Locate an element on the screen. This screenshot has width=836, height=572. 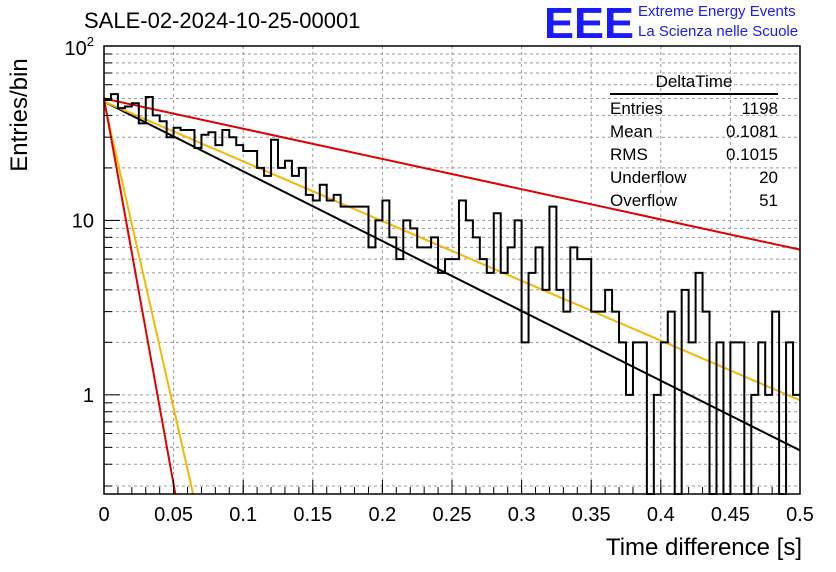
stats-title: DeltaTime is located at coordinates (694, 82).